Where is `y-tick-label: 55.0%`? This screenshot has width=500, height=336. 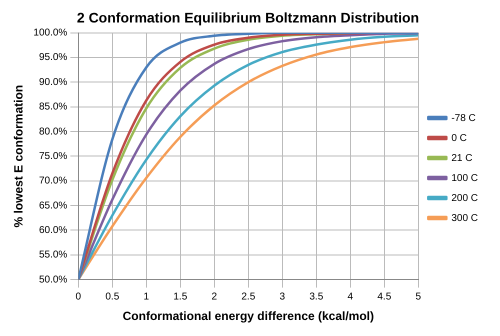 y-tick-label: 55.0% is located at coordinates (53, 255).